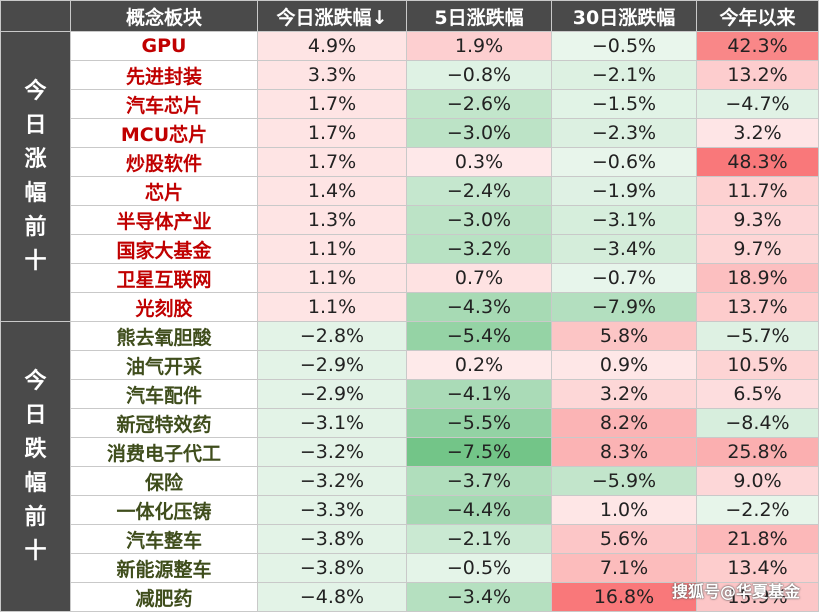  I want to click on cell-ytd: 13.2%, so click(757, 75).